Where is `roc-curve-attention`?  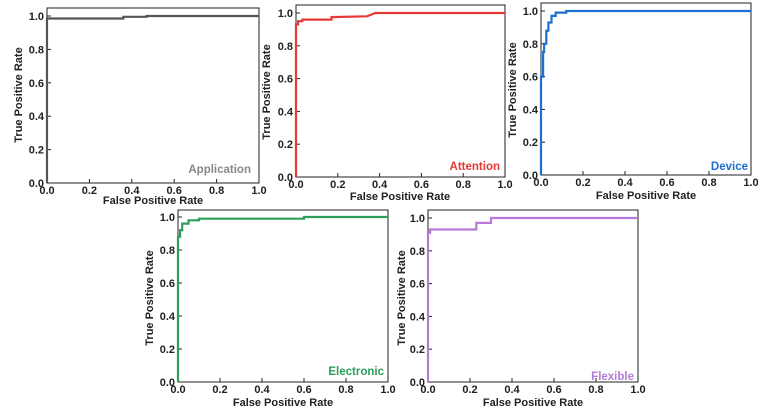
roc-curve-attention is located at coordinates (399, 94).